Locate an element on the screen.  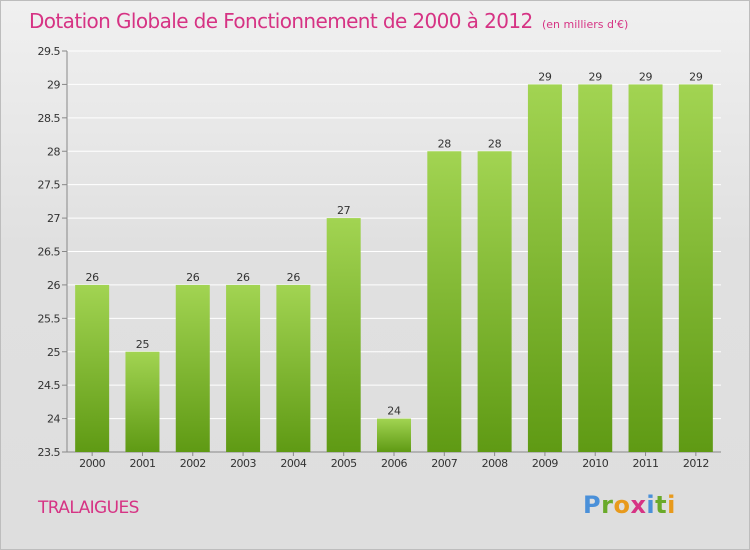
y-axis-ticks: 23.5 24 24.5 25 25.5 26 26.5 27 27.5 28 28.5 29 29.5 is located at coordinates (52, 252).